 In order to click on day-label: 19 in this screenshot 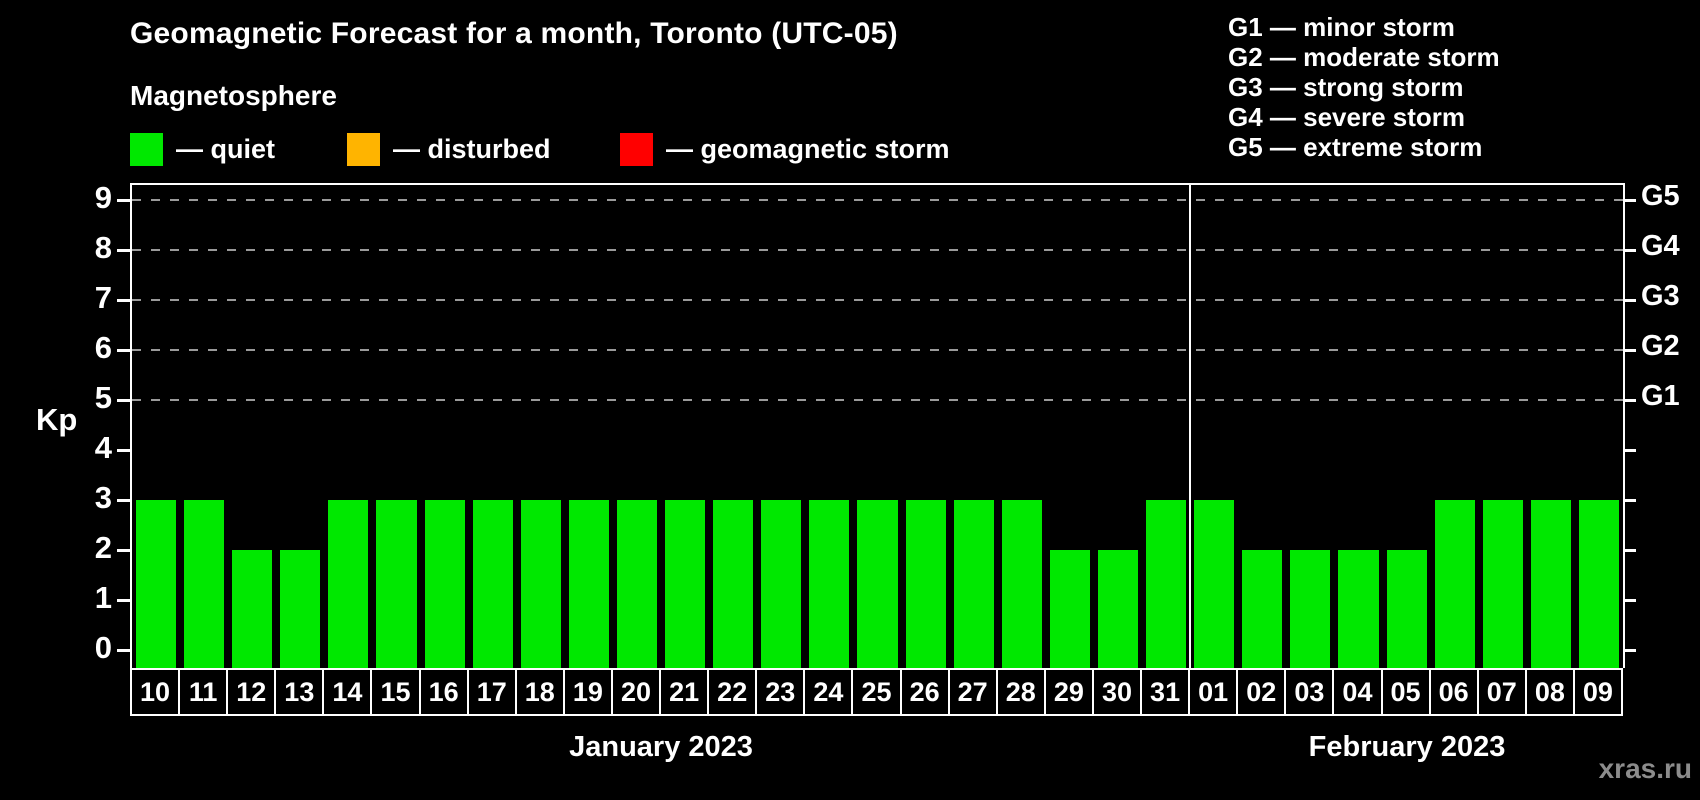, I will do `click(587, 692)`.